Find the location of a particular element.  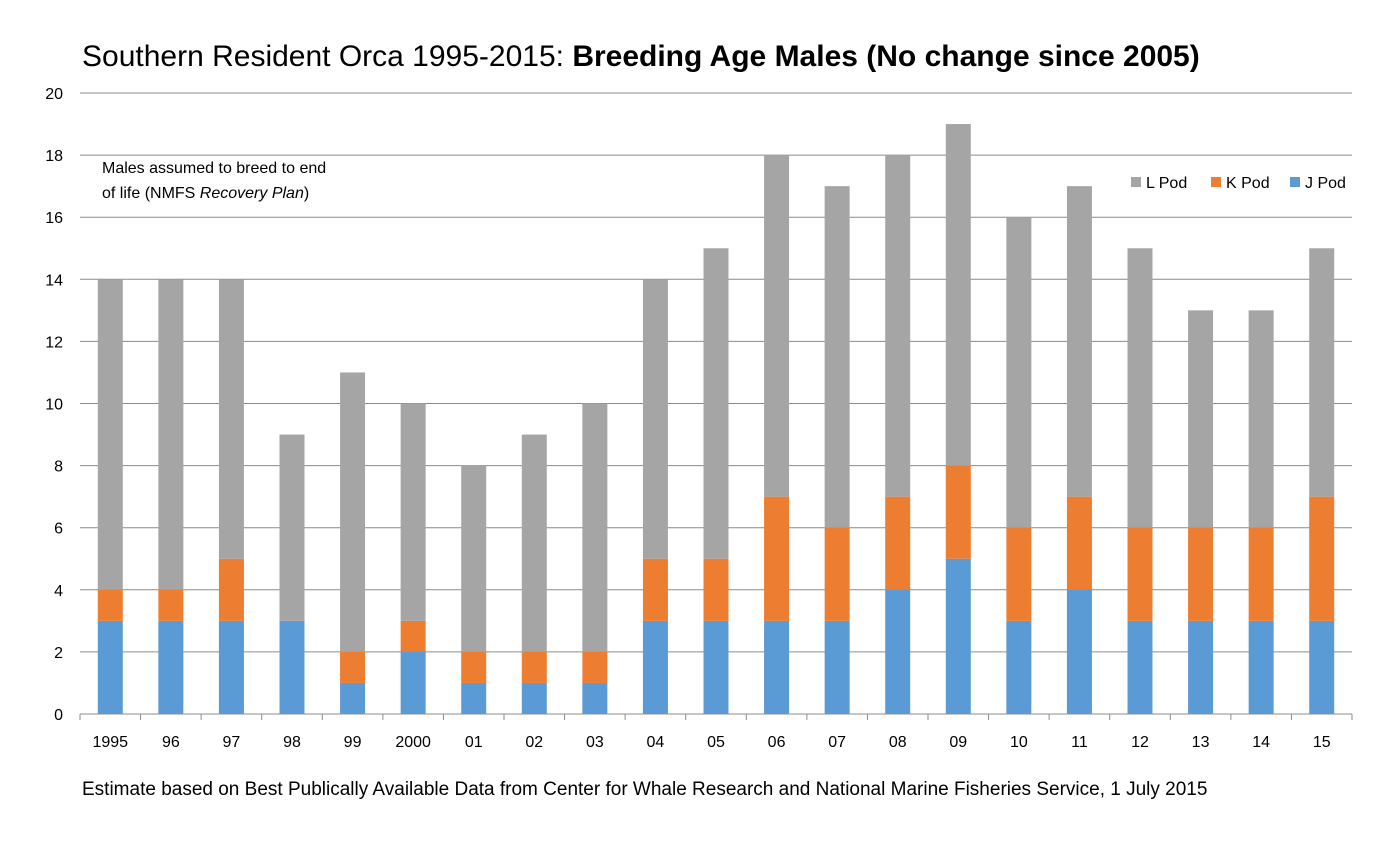

y-tick-label: 12 is located at coordinates (54, 342).